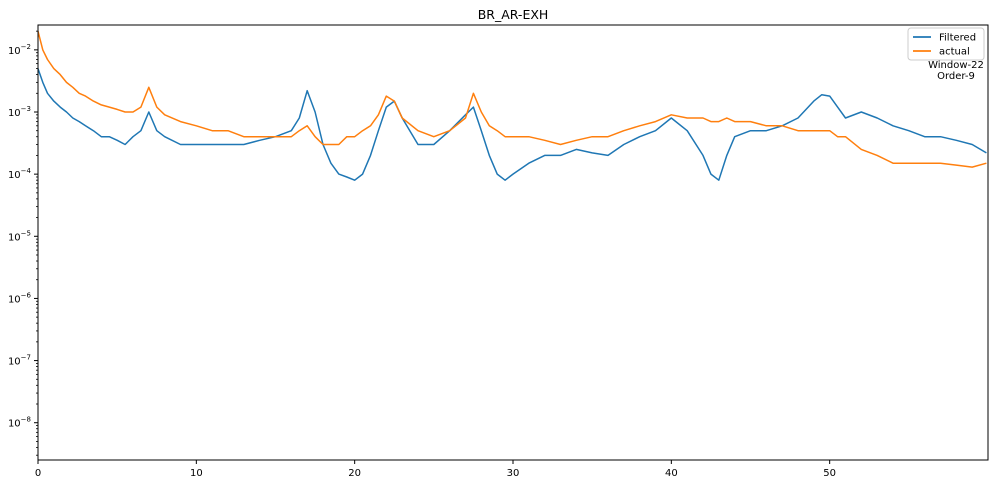 The width and height of the screenshot is (994, 482). What do you see at coordinates (20, 298) in the screenshot?
I see `y-tick-label: 10⁻⁶` at bounding box center [20, 298].